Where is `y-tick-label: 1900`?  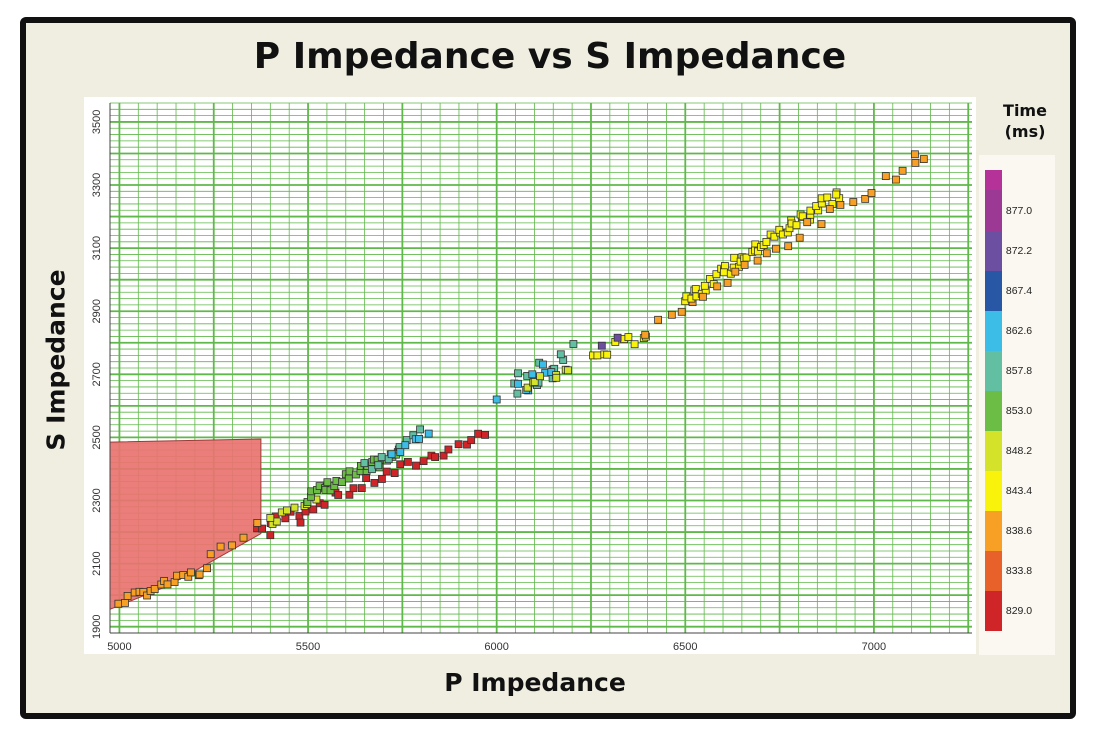
y-tick-label: 1900 is located at coordinates (97, 626).